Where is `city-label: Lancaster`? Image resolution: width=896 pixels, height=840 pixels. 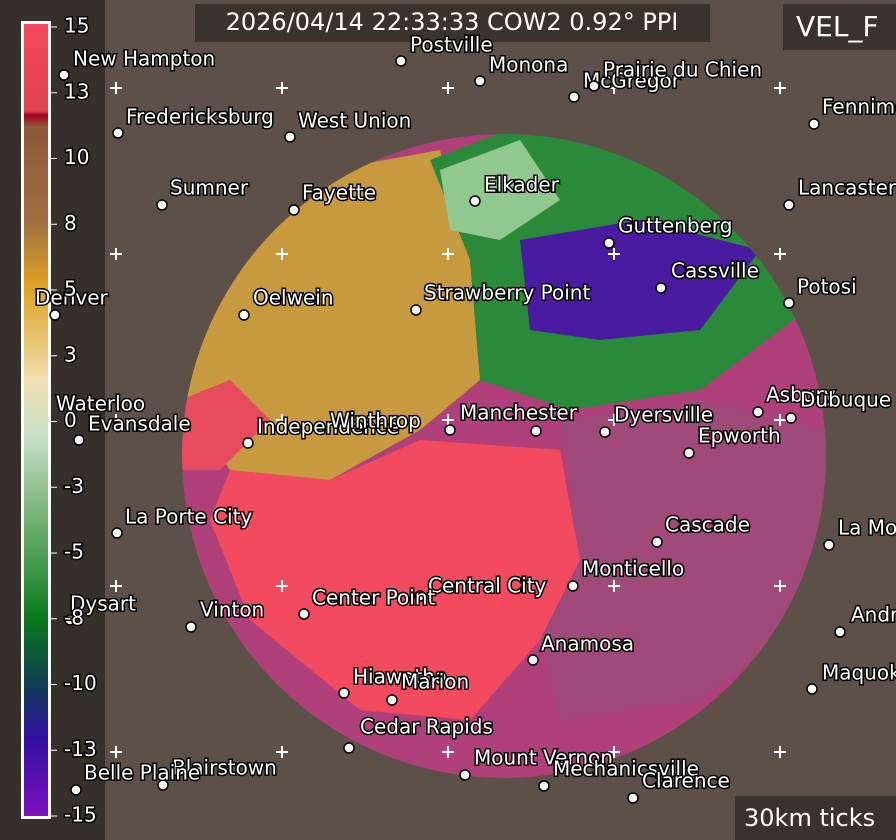 city-label: Lancaster is located at coordinates (847, 188).